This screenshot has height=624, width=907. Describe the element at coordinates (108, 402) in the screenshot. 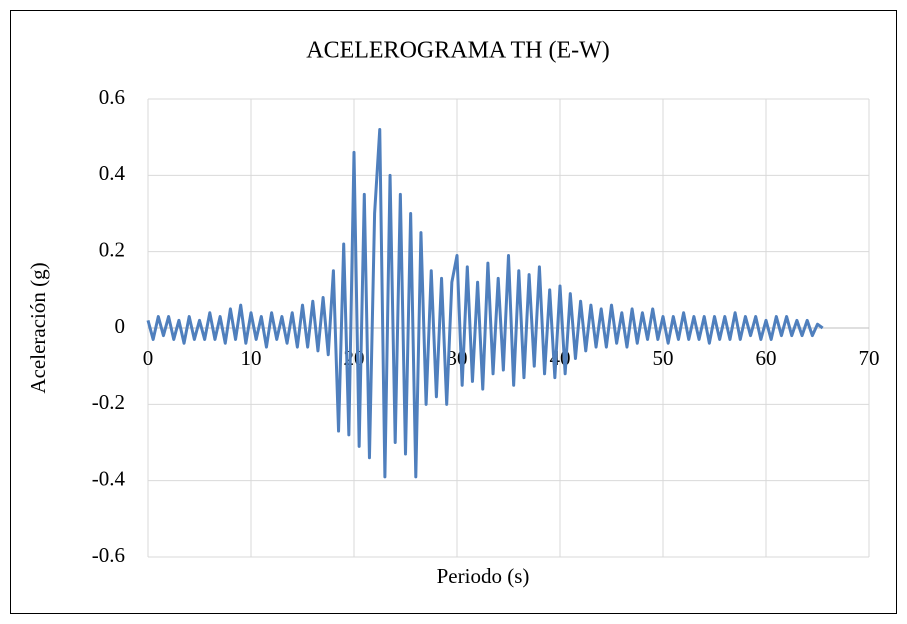

I see `y-tick-label: -0.2` at that location.